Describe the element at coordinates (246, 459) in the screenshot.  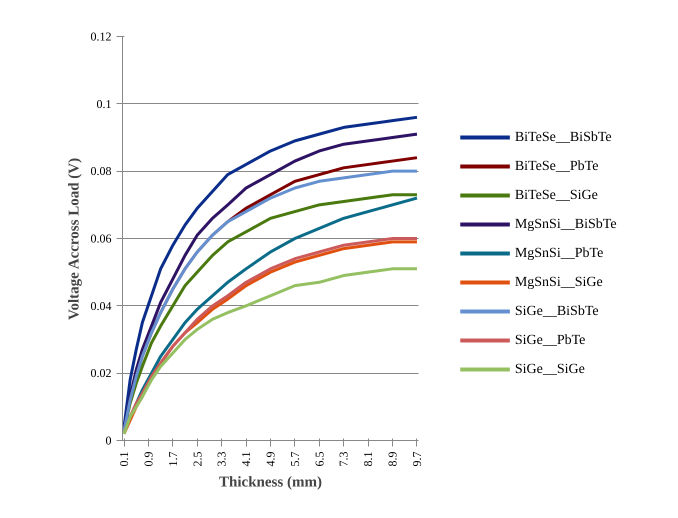
I see `x-tick-label: 4.1` at that location.